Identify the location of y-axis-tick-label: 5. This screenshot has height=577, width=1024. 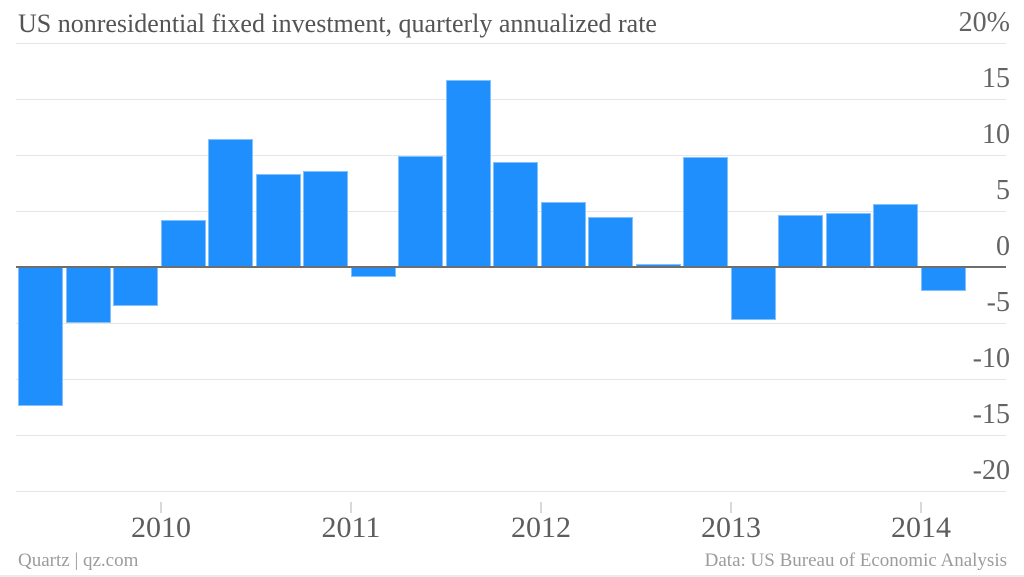
(1003, 190).